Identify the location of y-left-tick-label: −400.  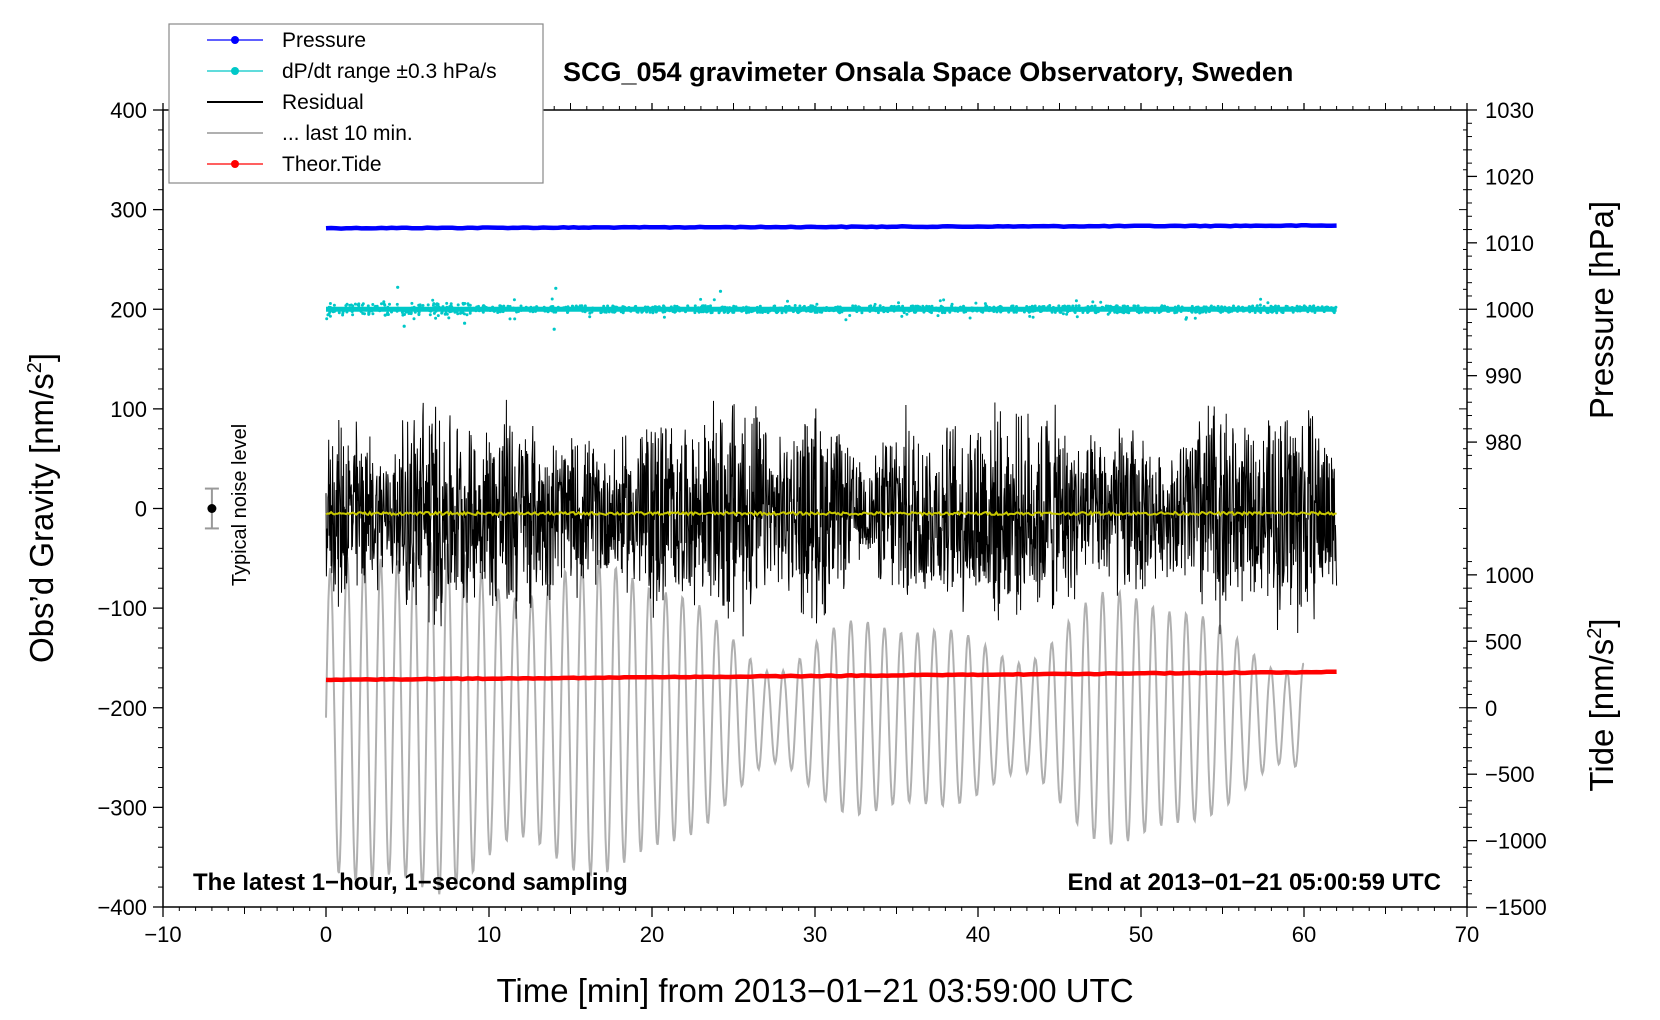
(122, 907).